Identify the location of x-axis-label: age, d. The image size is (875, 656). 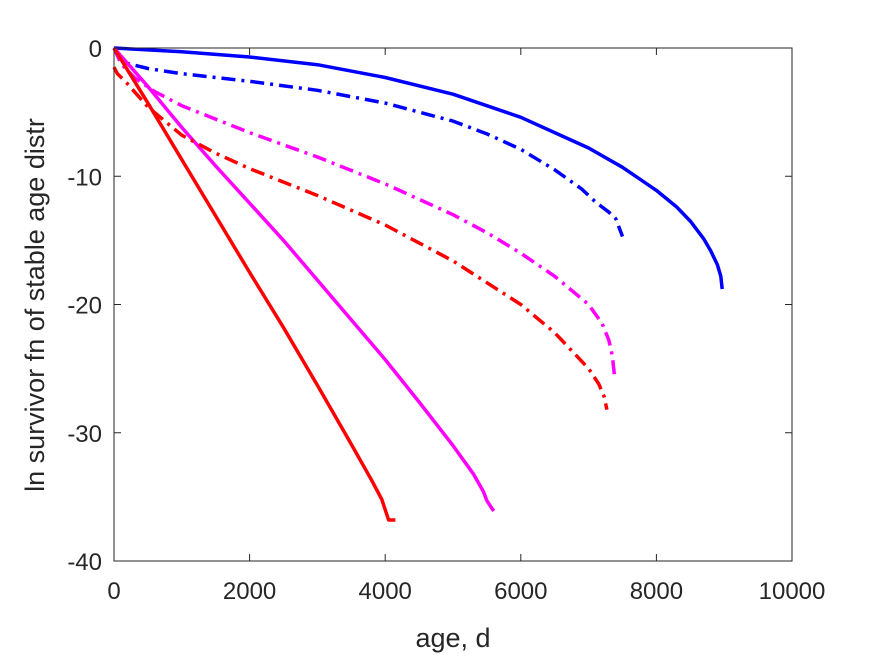
(452, 638).